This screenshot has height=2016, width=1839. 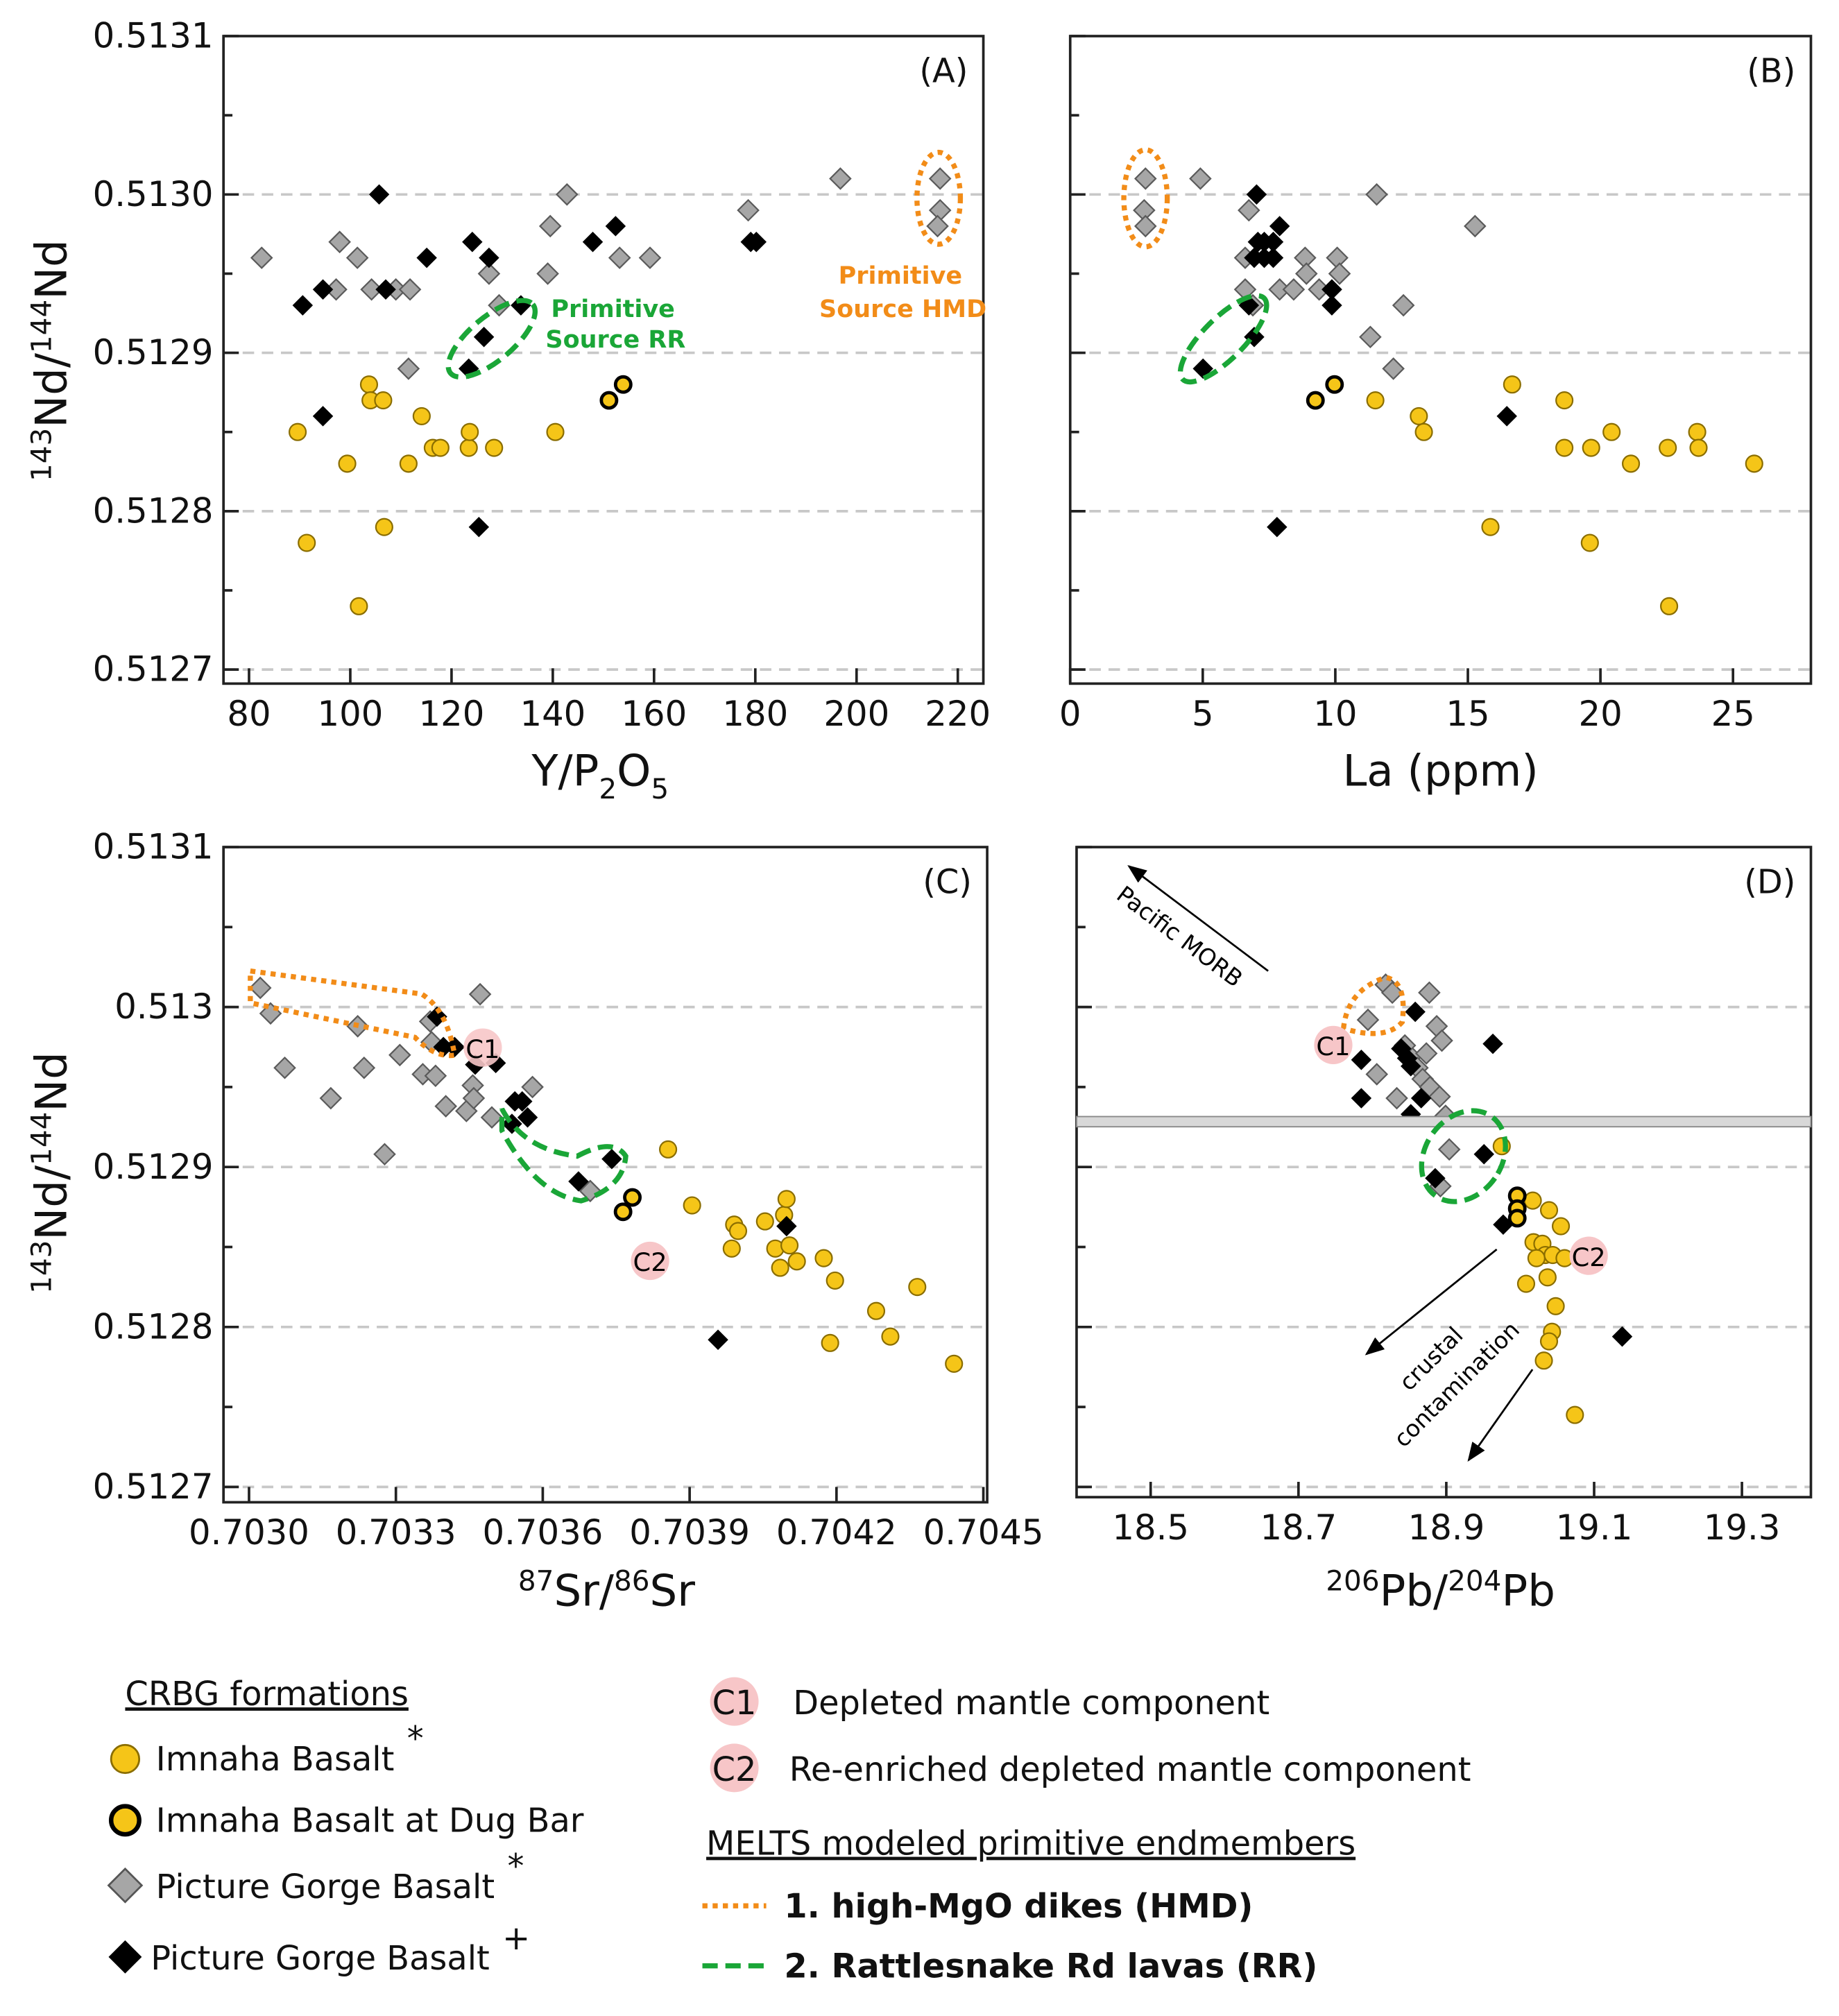 What do you see at coordinates (1195, 266) in the screenshot?
I see `panel-b-annotations` at bounding box center [1195, 266].